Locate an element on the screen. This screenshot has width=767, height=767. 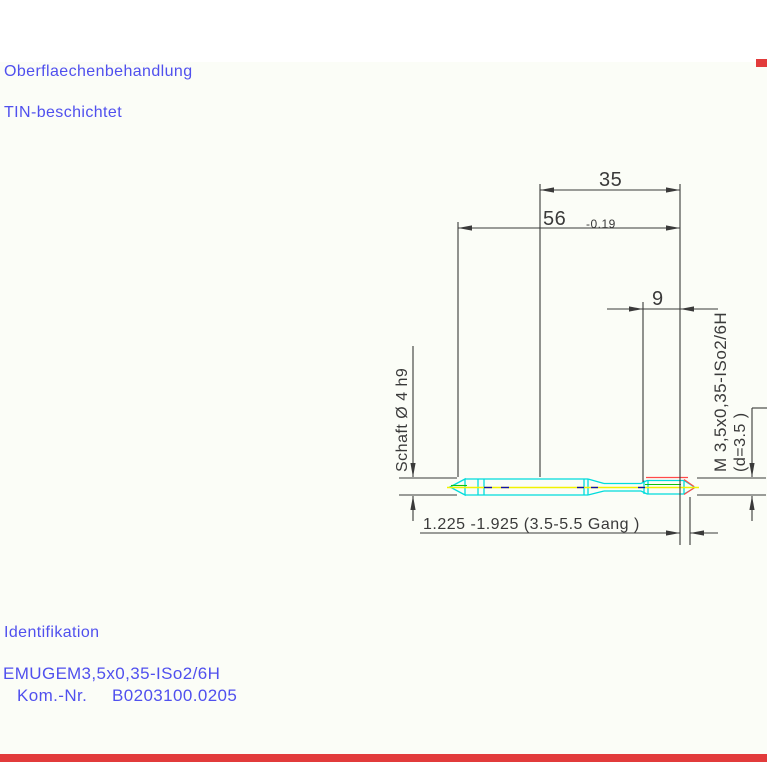
dimension-shank-diameter: Schaft Ø 4 h9 is located at coordinates (405, 433).